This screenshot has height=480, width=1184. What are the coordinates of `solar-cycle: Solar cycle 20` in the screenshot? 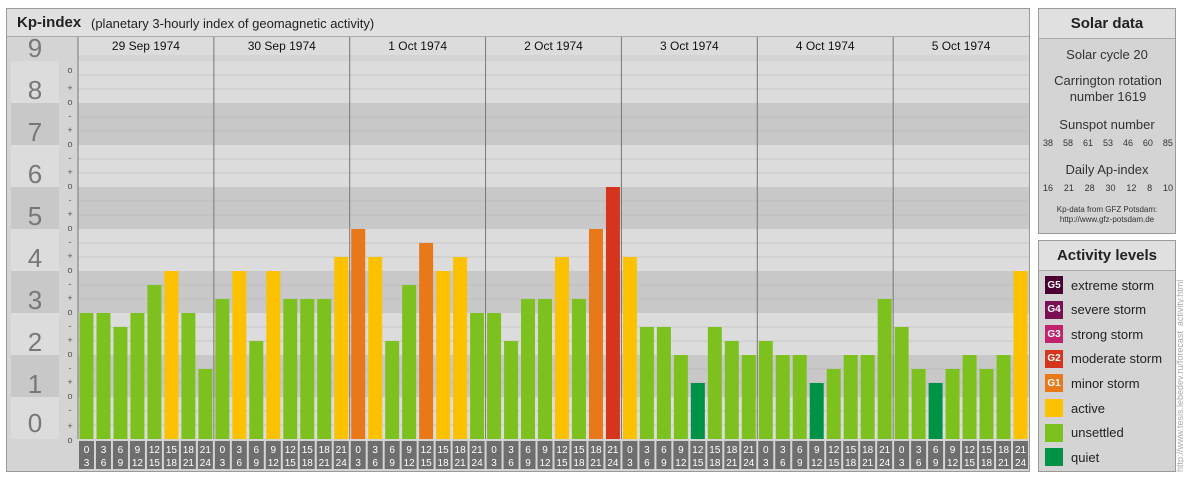 It's located at (1107, 54).